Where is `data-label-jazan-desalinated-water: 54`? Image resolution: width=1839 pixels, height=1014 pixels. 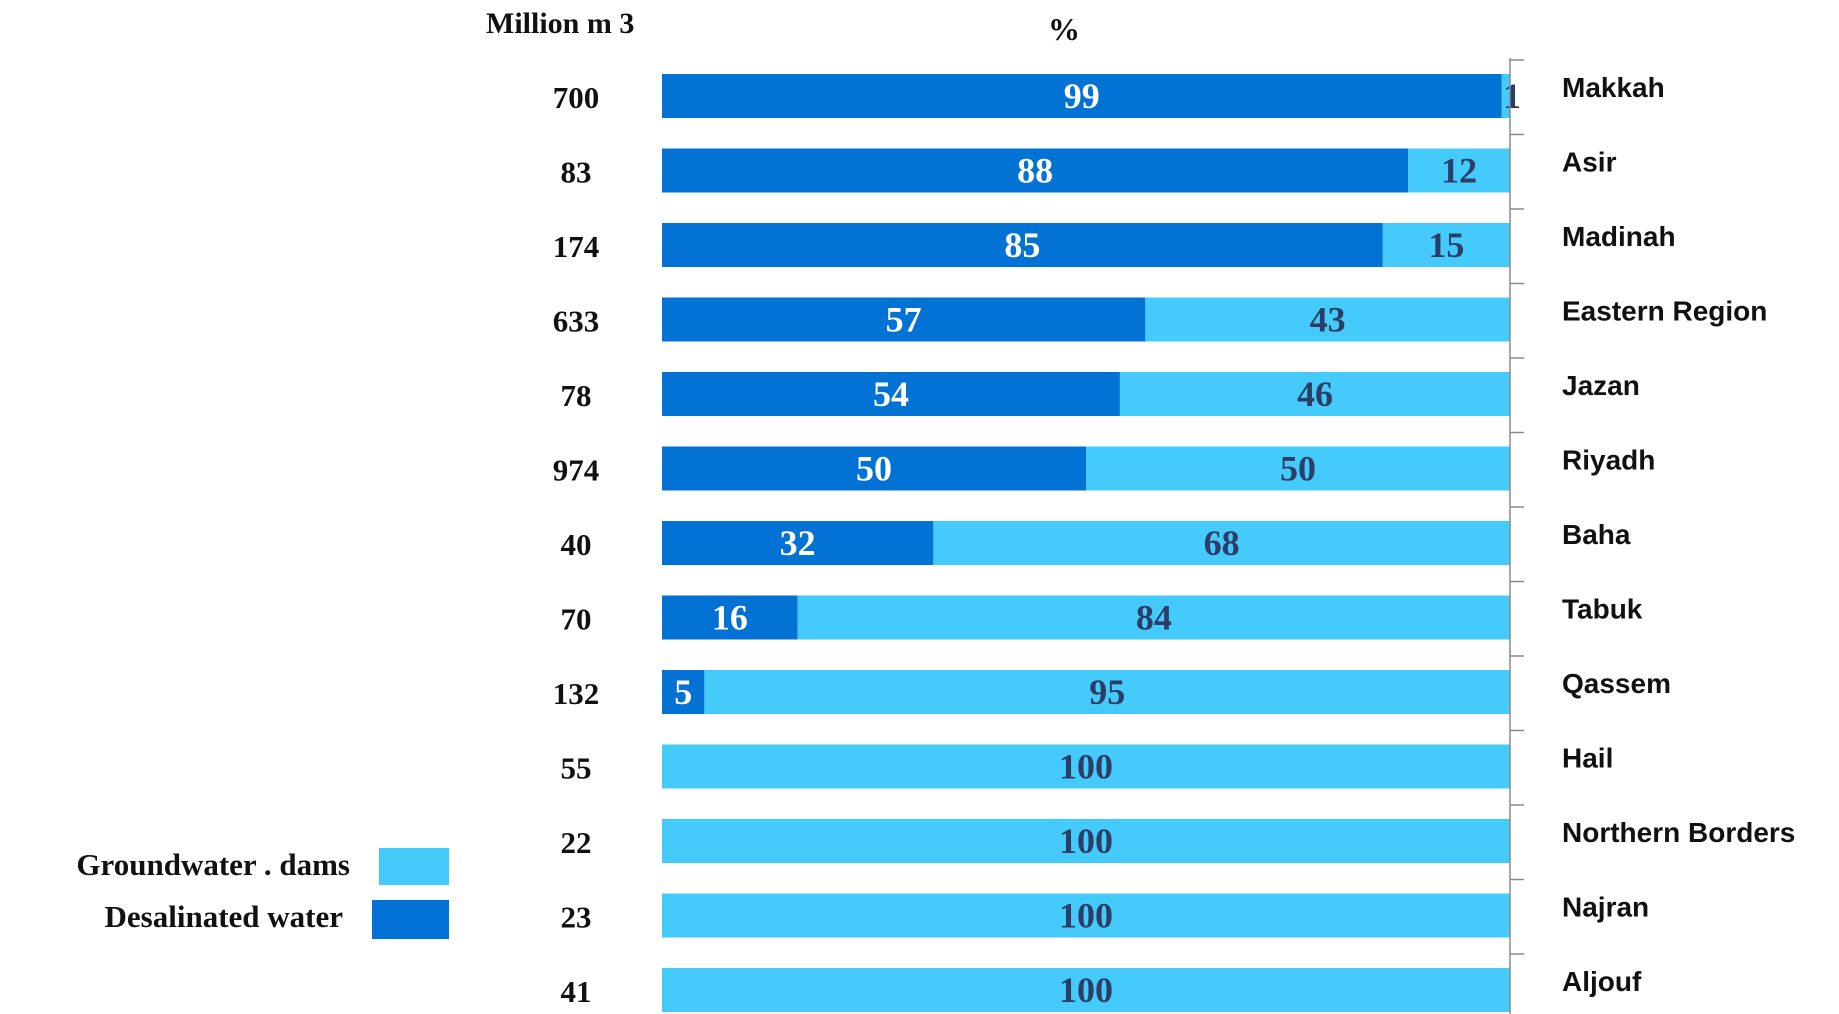
data-label-jazan-desalinated-water: 54 is located at coordinates (891, 394).